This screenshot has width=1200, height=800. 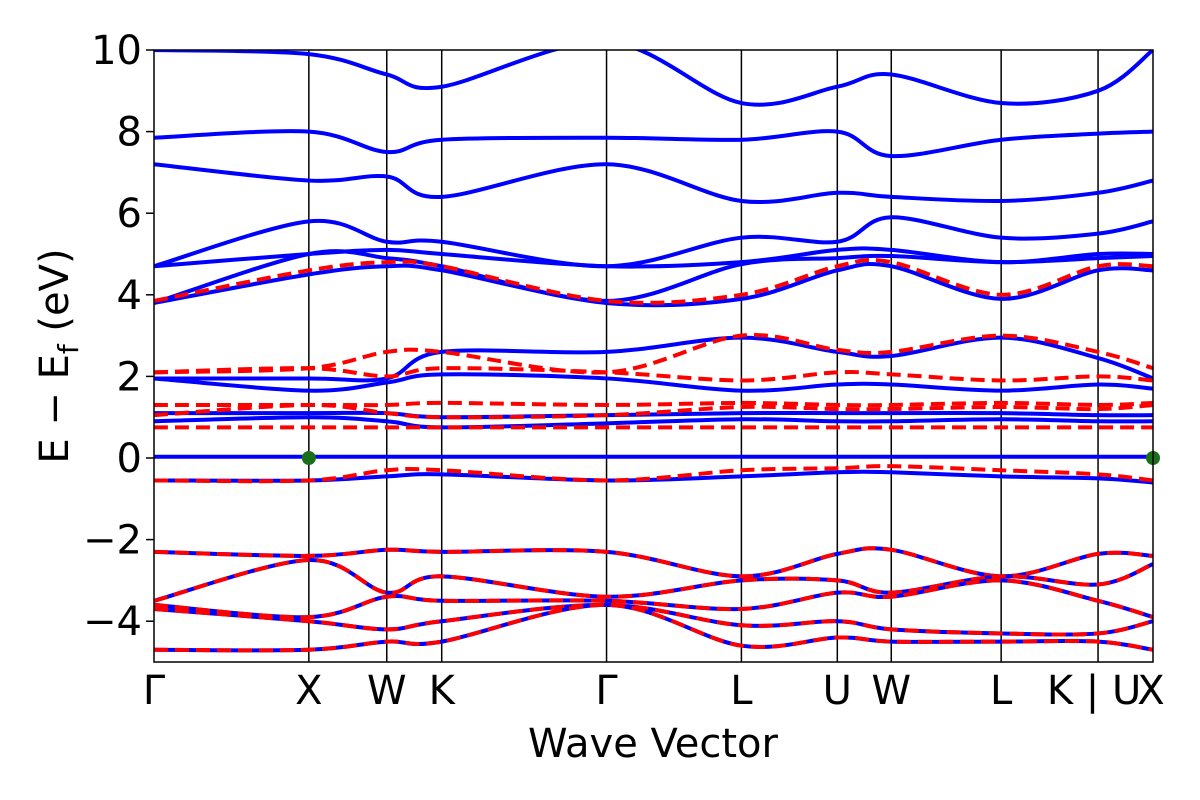 What do you see at coordinates (112, 622) in the screenshot?
I see `y-tick-label: −4` at bounding box center [112, 622].